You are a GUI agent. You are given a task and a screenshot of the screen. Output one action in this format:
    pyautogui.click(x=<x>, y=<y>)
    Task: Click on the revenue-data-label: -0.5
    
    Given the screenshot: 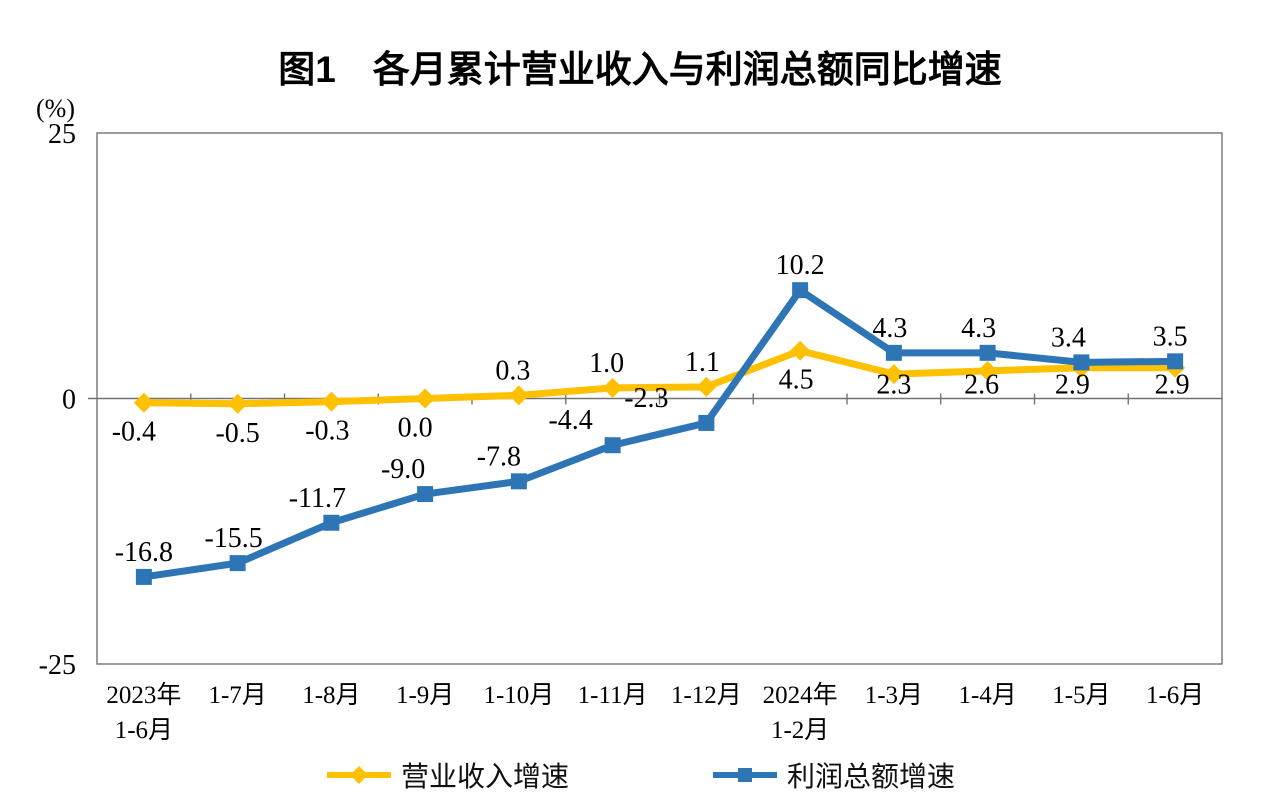 What is the action you would take?
    pyautogui.click(x=237, y=433)
    